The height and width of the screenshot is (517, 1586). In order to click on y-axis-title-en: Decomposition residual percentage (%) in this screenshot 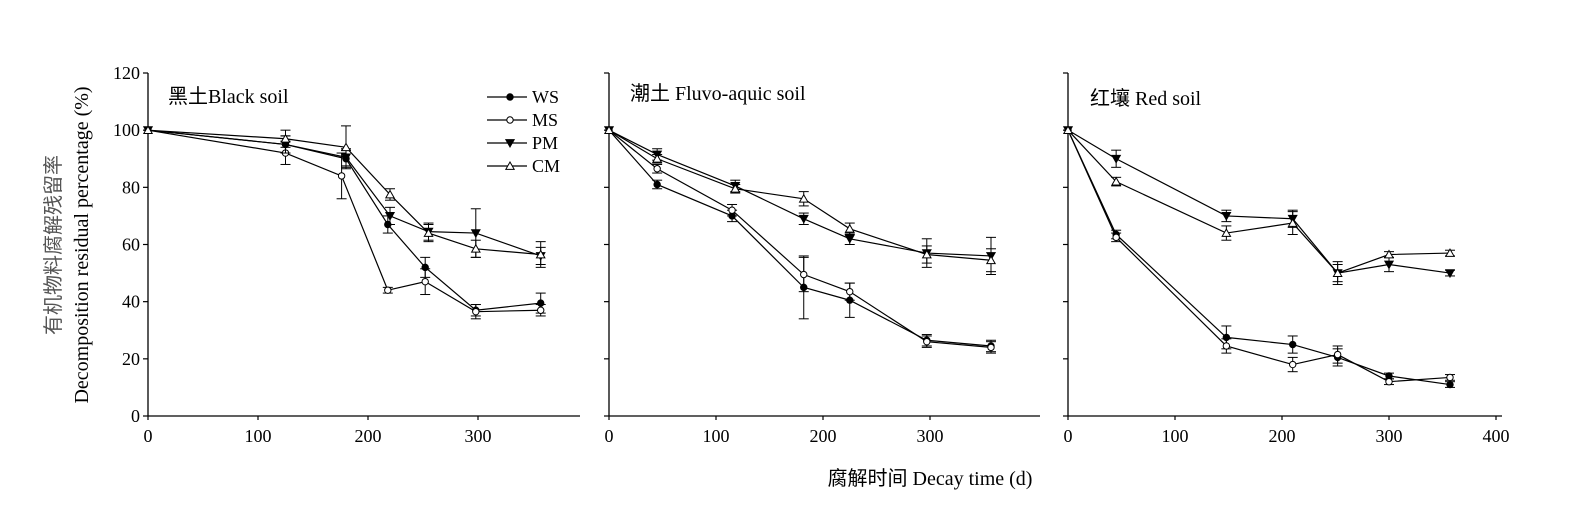, I will do `click(82, 244)`.